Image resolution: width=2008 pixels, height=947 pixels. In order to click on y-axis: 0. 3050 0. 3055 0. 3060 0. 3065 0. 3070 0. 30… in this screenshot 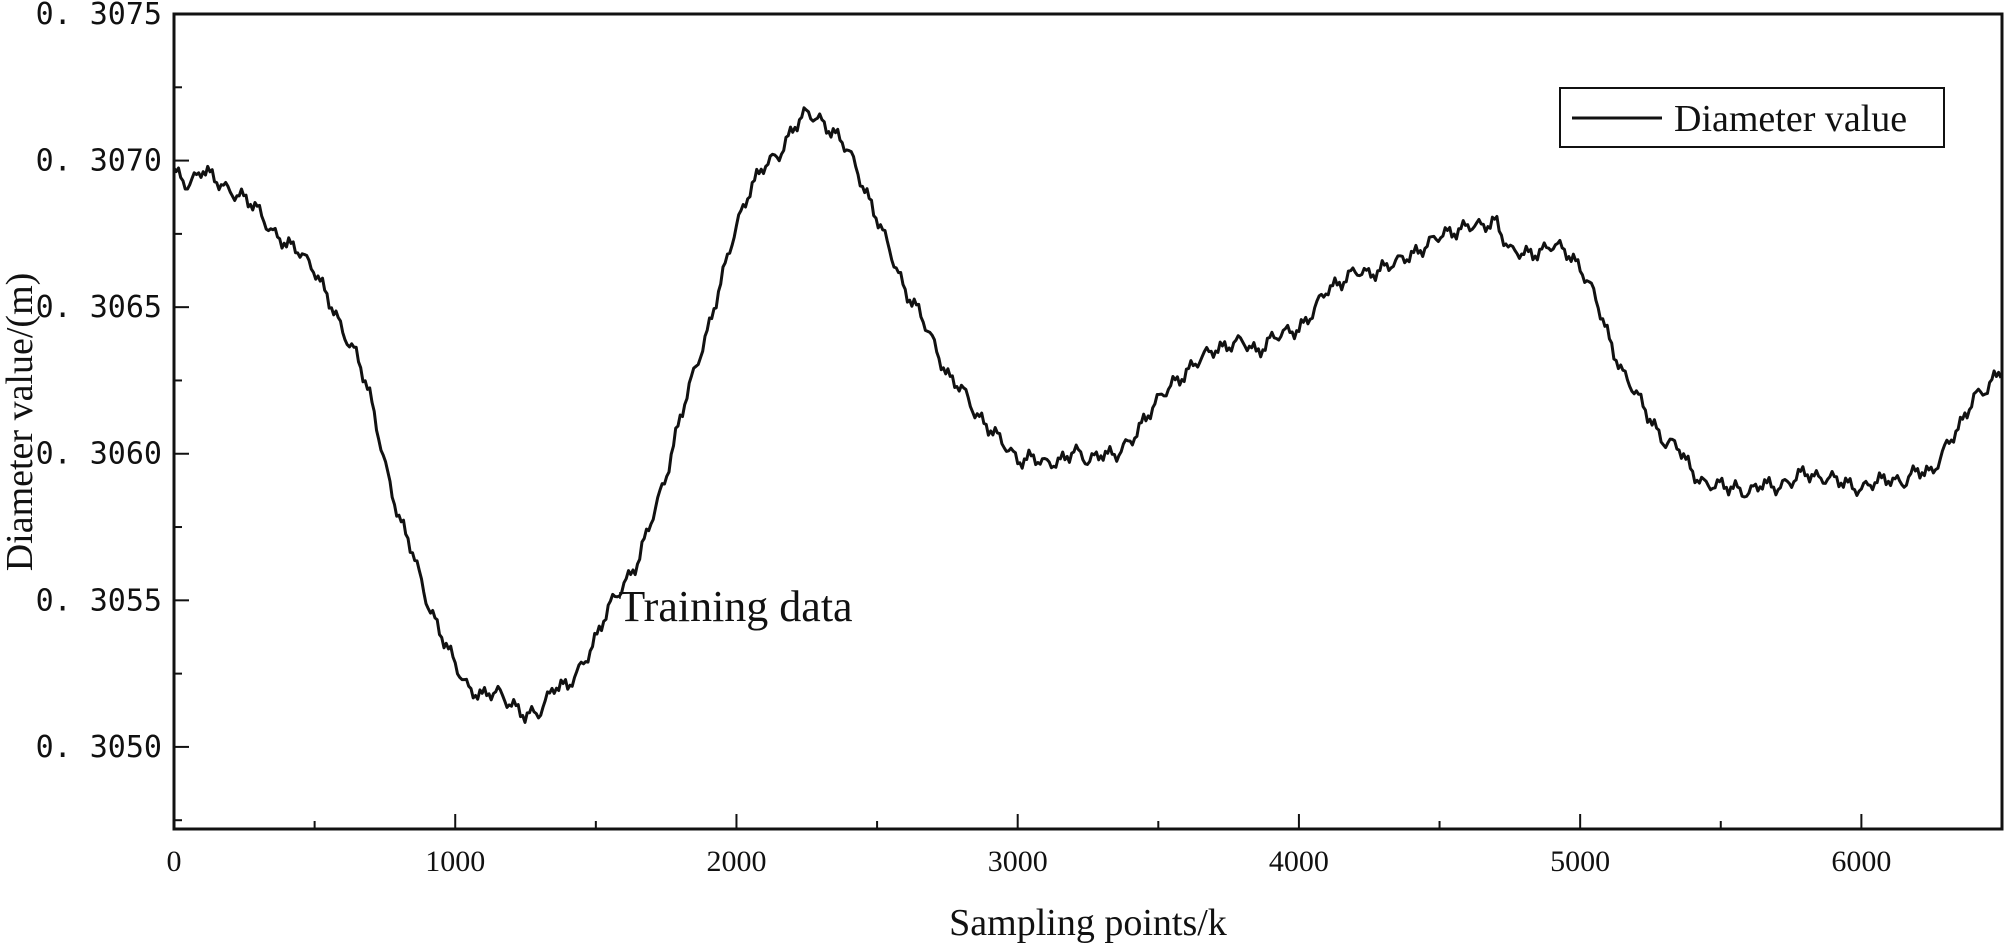, I will do `click(112, 411)`.